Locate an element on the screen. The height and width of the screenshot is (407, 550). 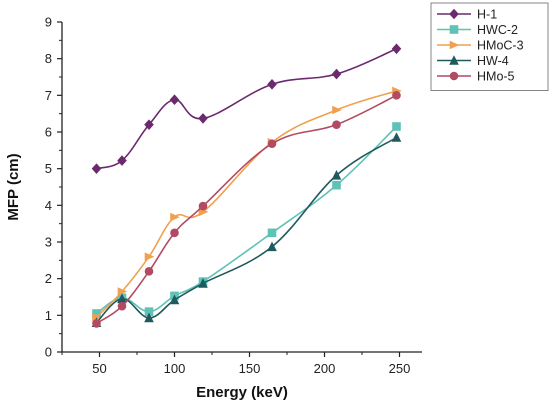
legend-item: HWC-2 is located at coordinates (477, 30).